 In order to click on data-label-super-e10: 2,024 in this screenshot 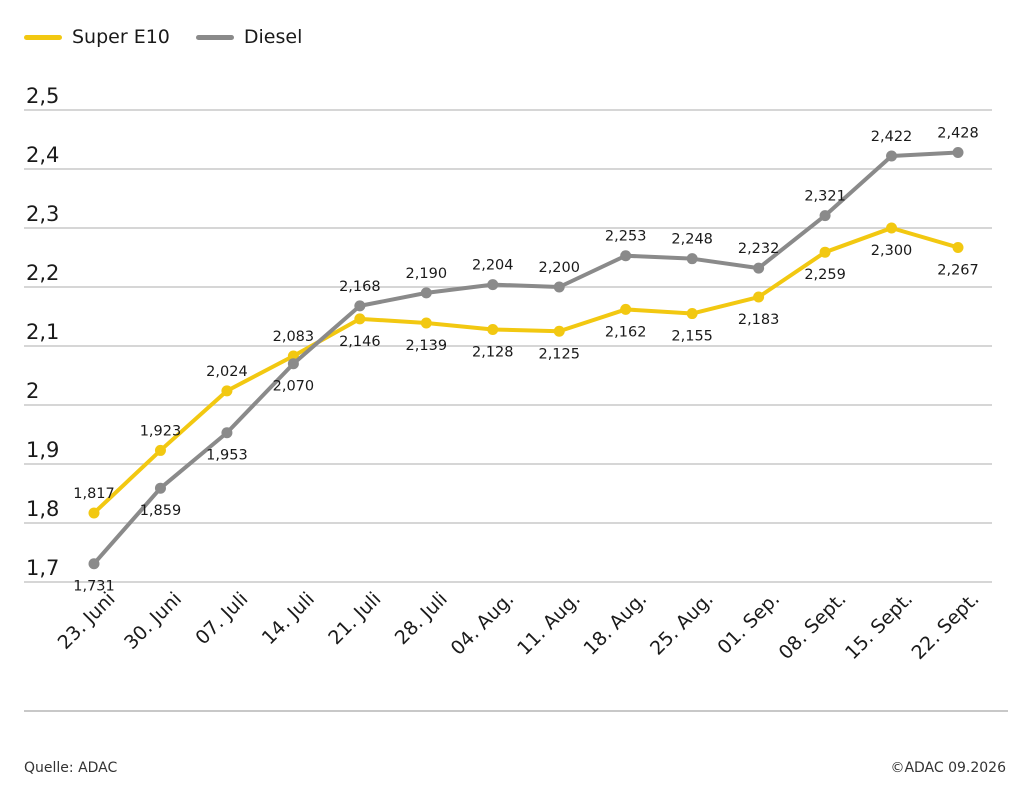, I will do `click(227, 372)`.